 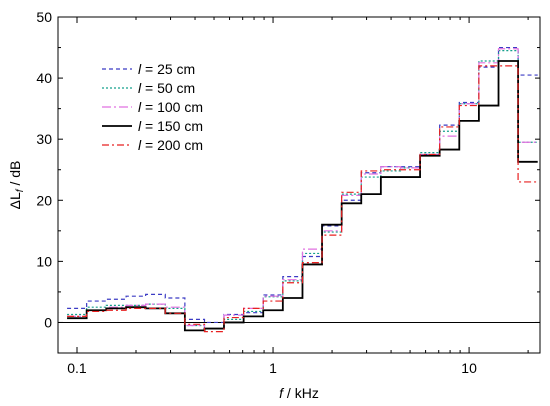 What do you see at coordinates (44, 200) in the screenshot?
I see `y-tick-label: 20` at bounding box center [44, 200].